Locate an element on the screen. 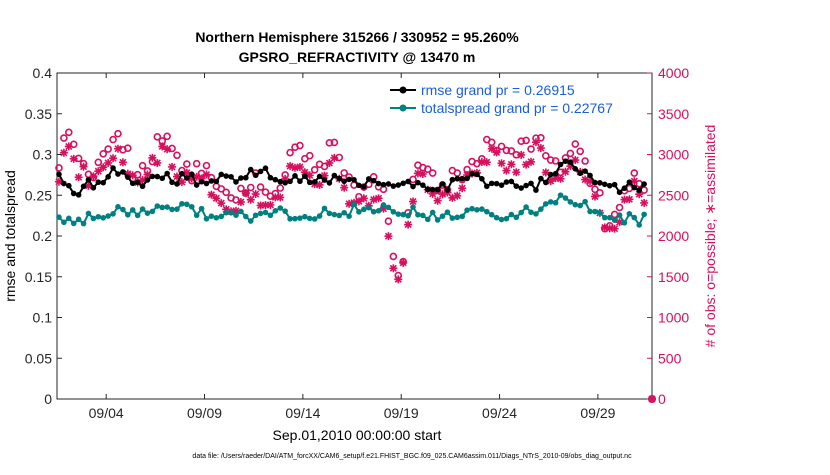 The image size is (830, 475). y-tick-label-left: 0 is located at coordinates (48, 399).